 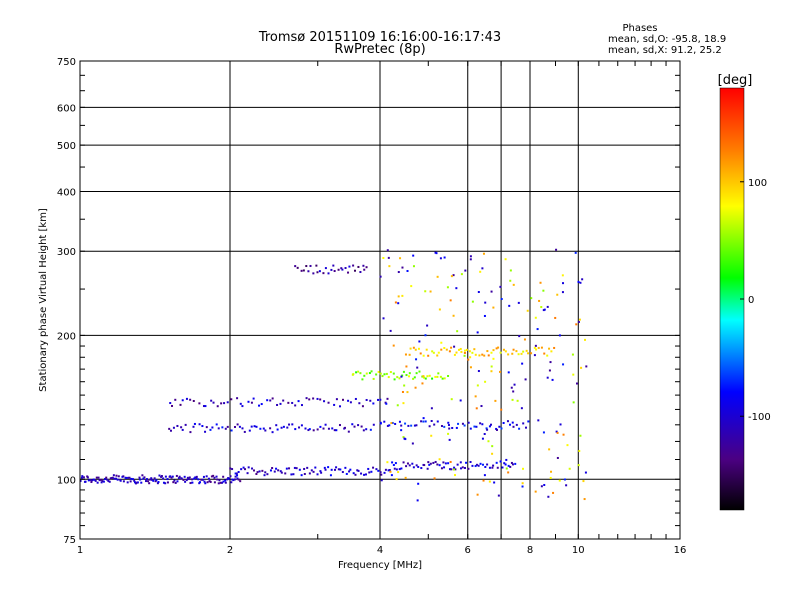 What do you see at coordinates (66, 146) in the screenshot?
I see `y-tick-label: 500` at bounding box center [66, 146].